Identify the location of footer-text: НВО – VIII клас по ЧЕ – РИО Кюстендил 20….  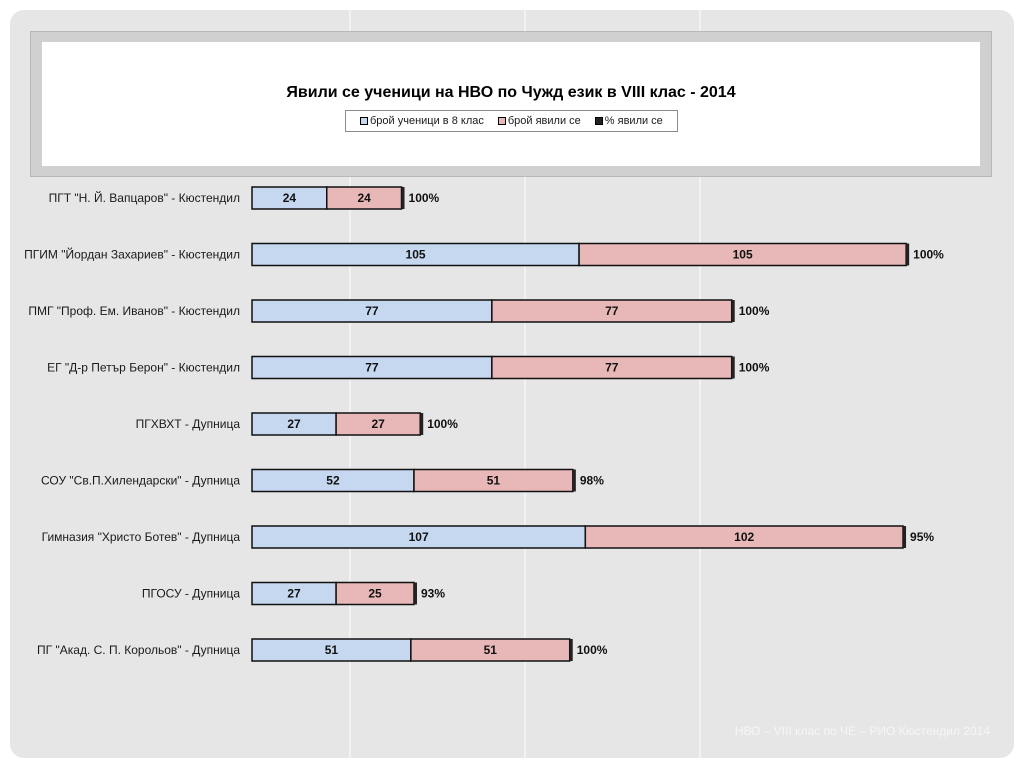
(862, 731).